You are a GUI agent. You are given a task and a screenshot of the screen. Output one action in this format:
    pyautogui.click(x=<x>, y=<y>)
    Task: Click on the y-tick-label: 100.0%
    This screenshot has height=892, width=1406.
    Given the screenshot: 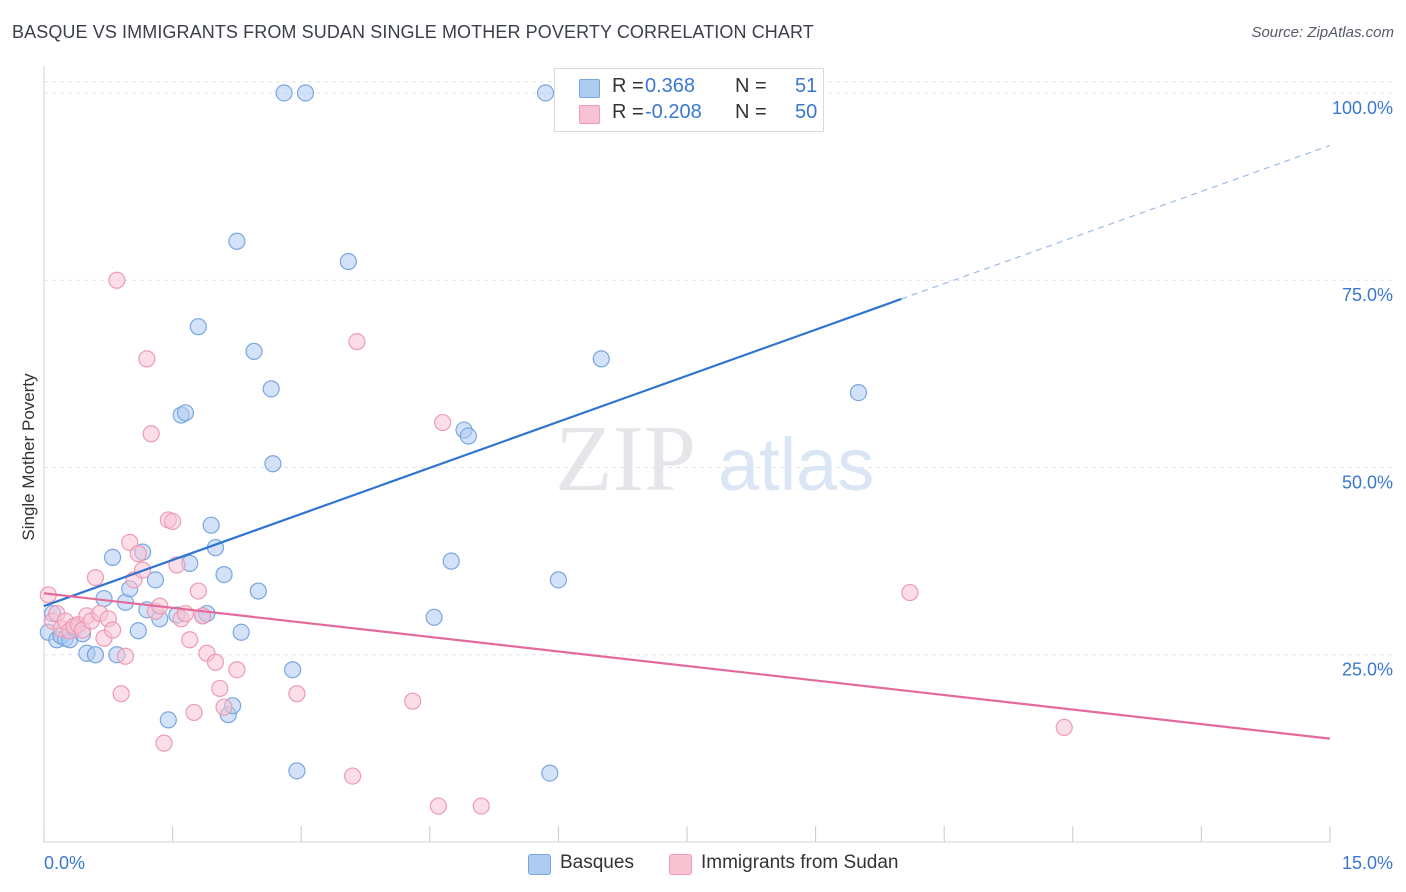 What is the action you would take?
    pyautogui.click(x=1362, y=108)
    